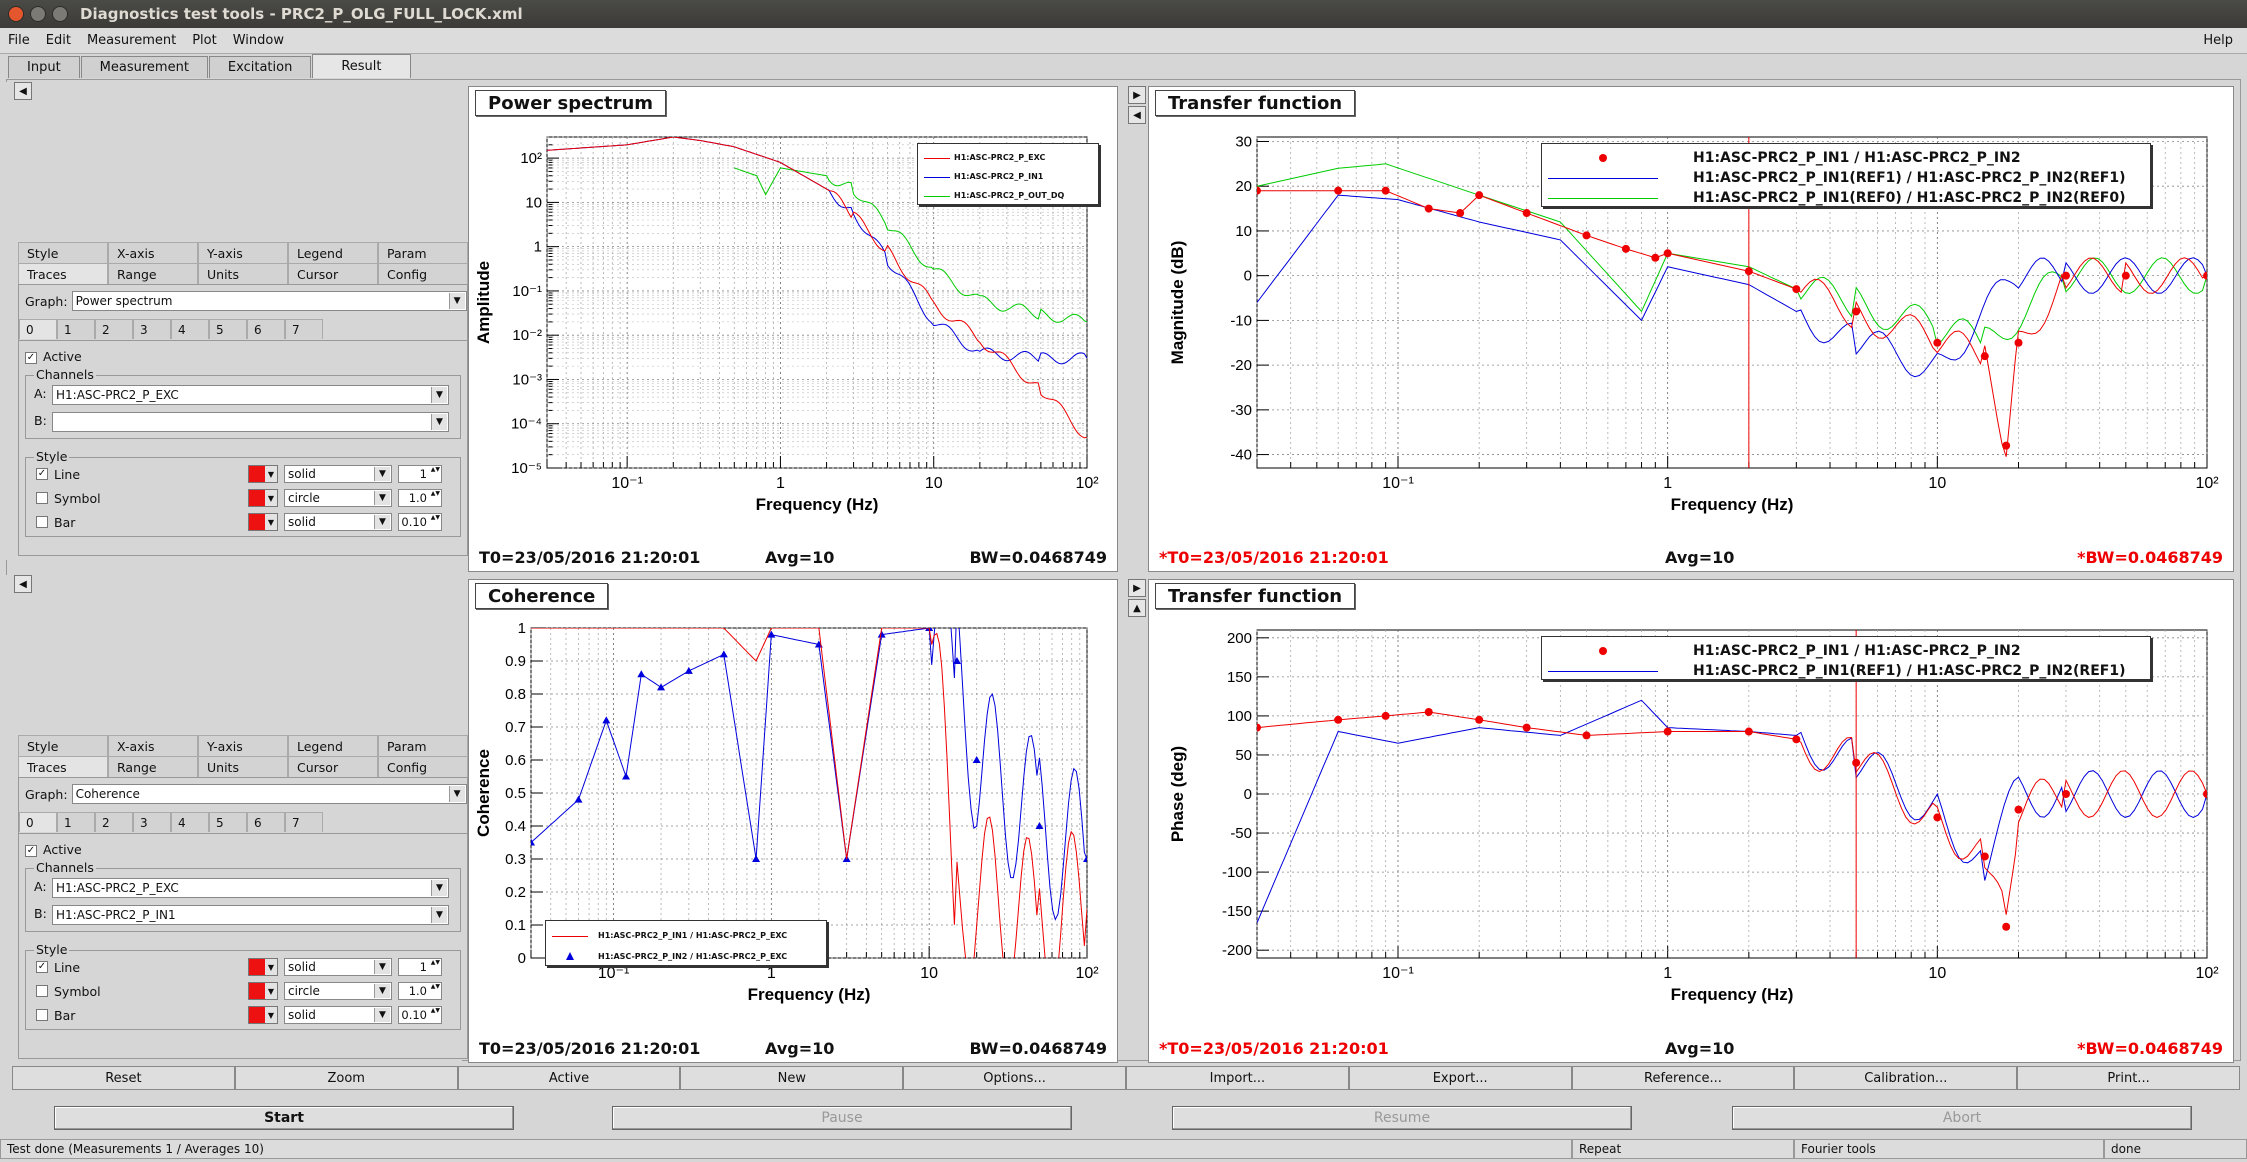  I want to click on resume-button: Resume, so click(1402, 1118).